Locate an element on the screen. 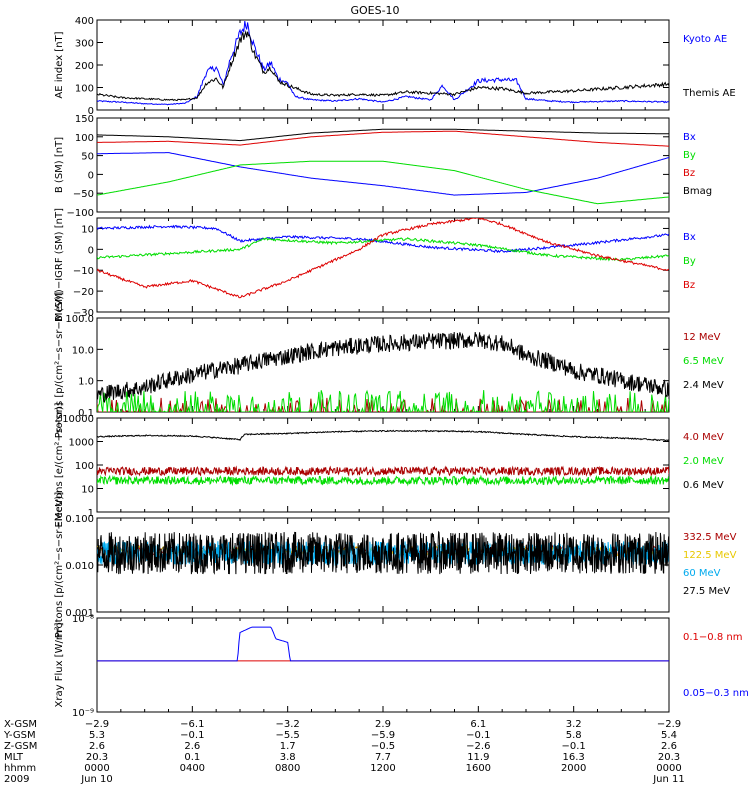 This screenshot has height=800, width=750. legend-bmag: Bmag is located at coordinates (697, 191).